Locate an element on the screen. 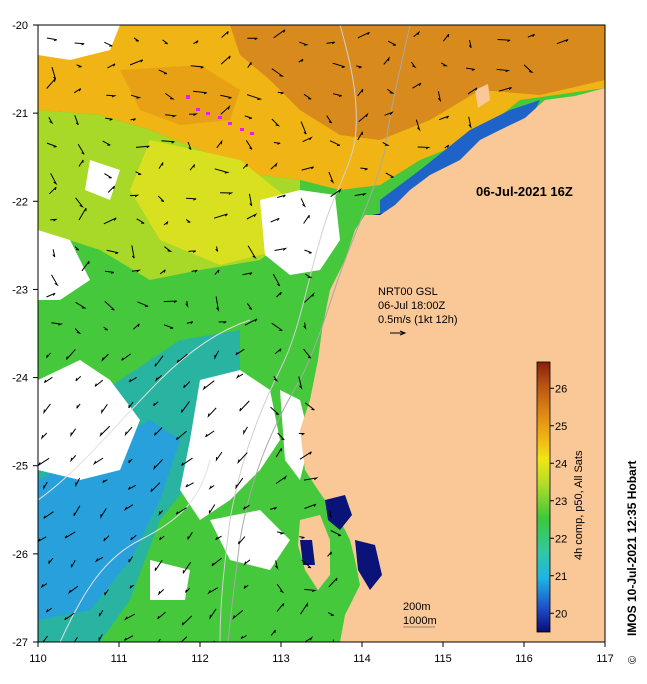  y-tick-label: -26 is located at coordinates (20, 555).